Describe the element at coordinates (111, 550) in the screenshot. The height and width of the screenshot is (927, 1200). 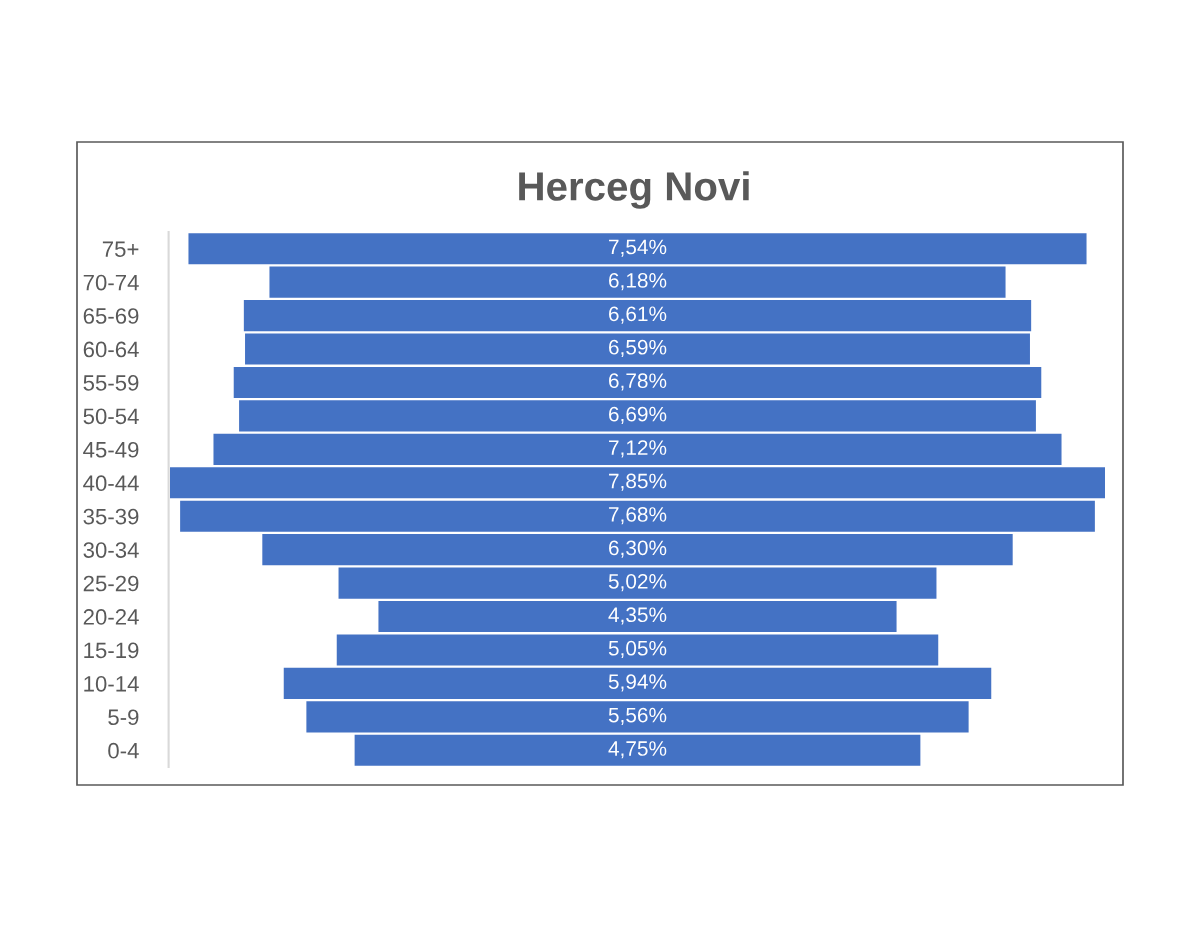
I see `category-label: 30-34` at that location.